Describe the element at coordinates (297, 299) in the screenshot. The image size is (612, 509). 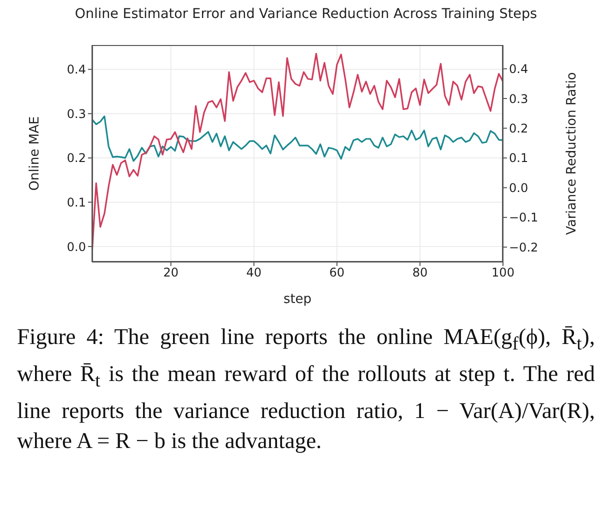
I see `x-axis-title: step` at that location.